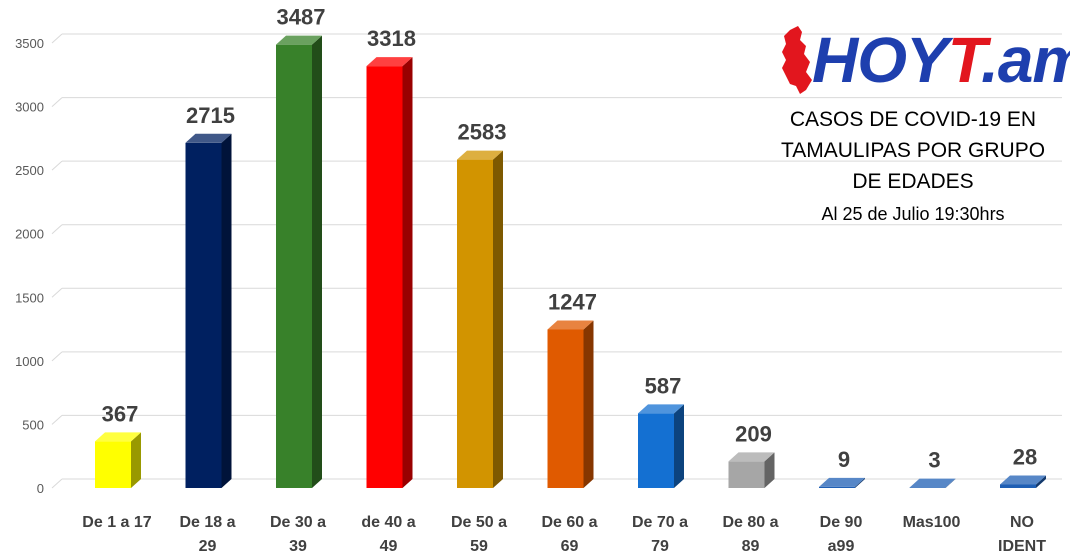 The width and height of the screenshot is (1070, 560). I want to click on x-tick-label: 69, so click(570, 546).